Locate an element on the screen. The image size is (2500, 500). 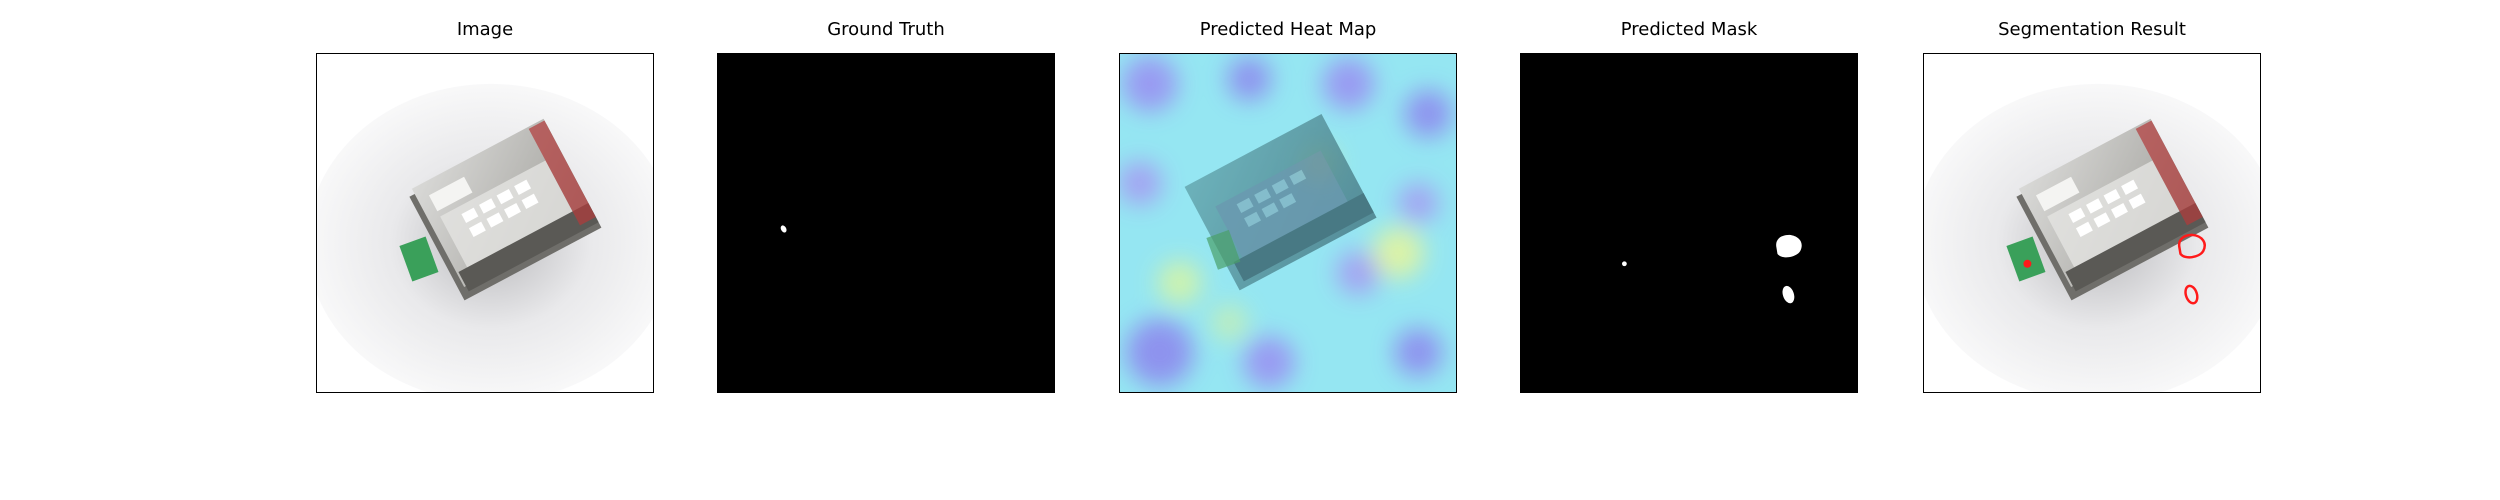
panel-ground-truth: Ground Truth is located at coordinates (886, 206).